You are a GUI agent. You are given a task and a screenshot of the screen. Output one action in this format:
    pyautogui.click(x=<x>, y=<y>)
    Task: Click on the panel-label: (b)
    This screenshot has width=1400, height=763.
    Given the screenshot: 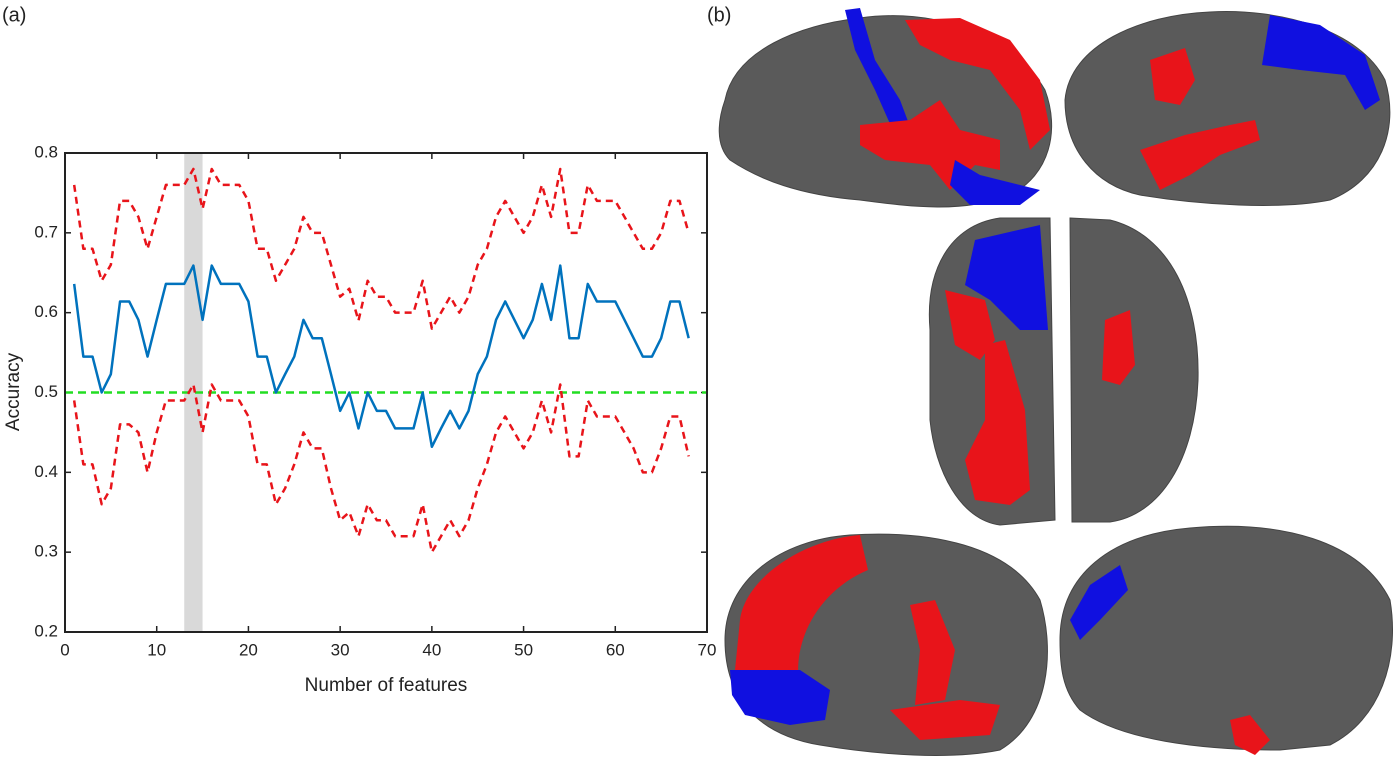 What is the action you would take?
    pyautogui.click(x=719, y=15)
    